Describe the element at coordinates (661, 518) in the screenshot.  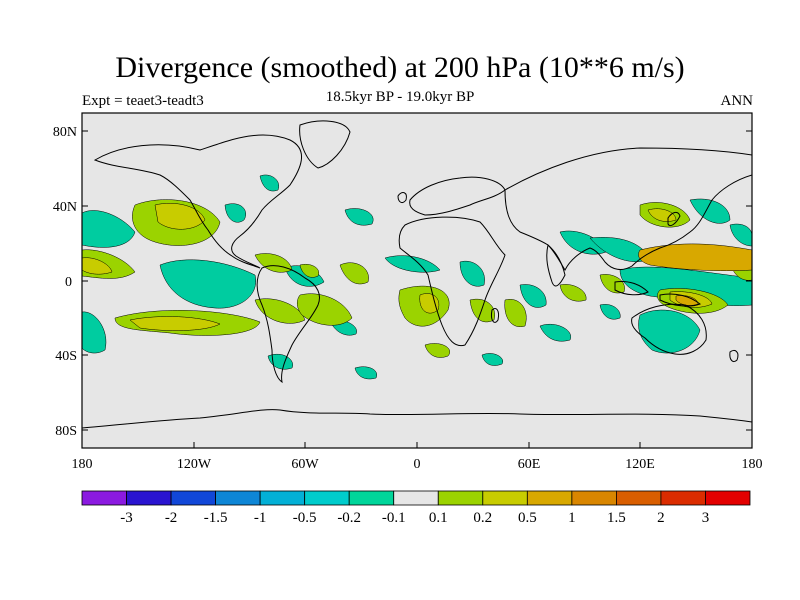
I see `colorbar-label: 2` at that location.